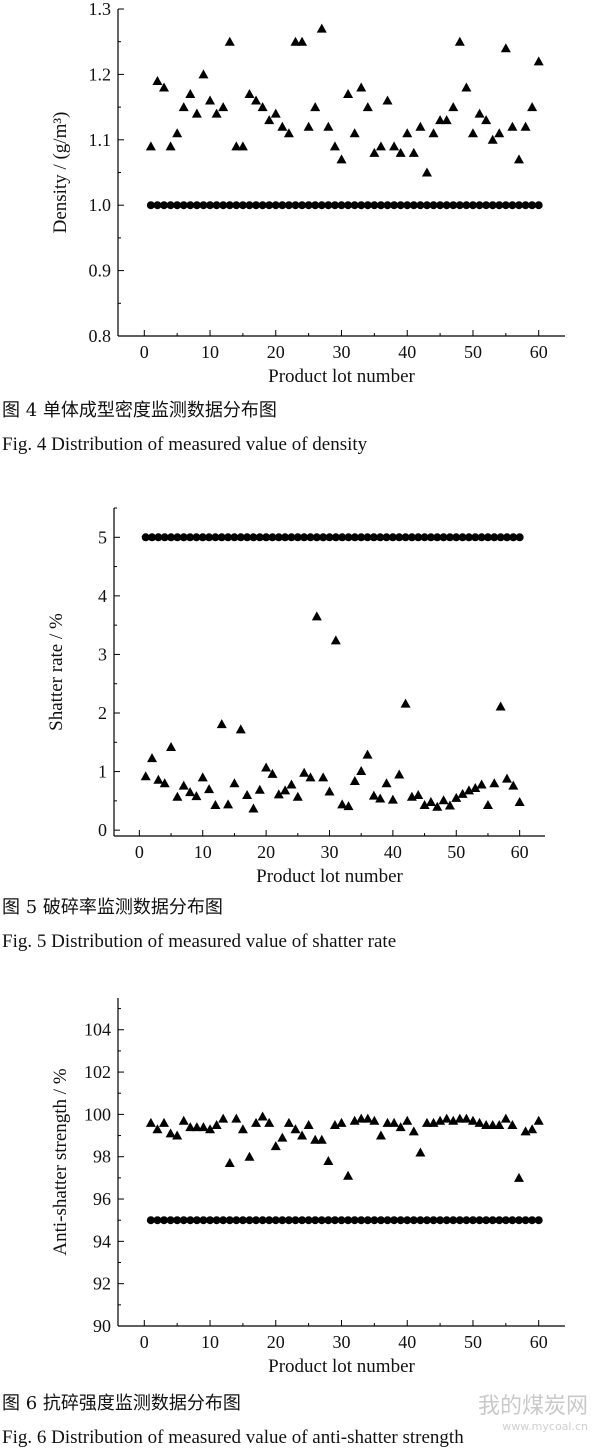 Image resolution: width=600 pixels, height=1452 pixels. I want to click on y-tick-label: 4, so click(102, 596).